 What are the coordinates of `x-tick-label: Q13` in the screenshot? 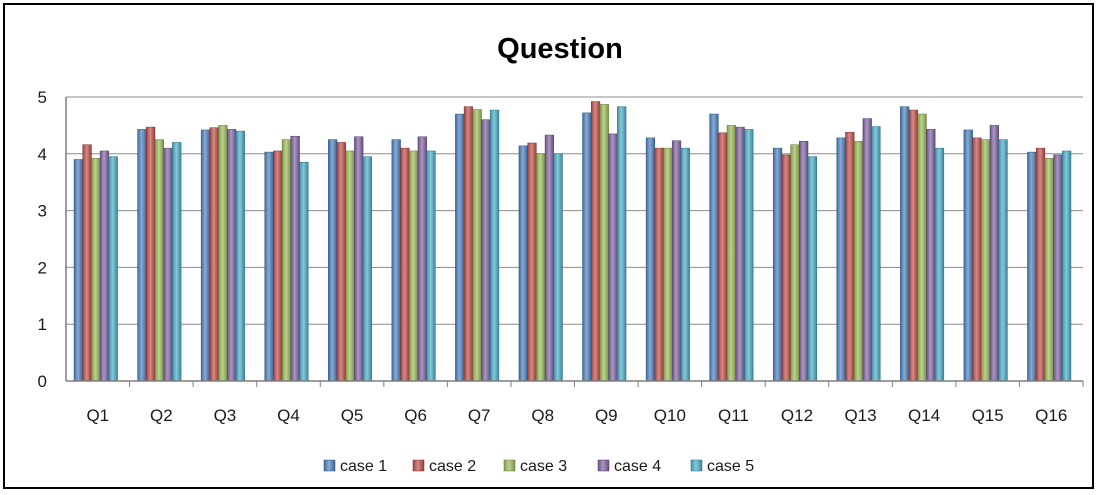 It's located at (860, 415).